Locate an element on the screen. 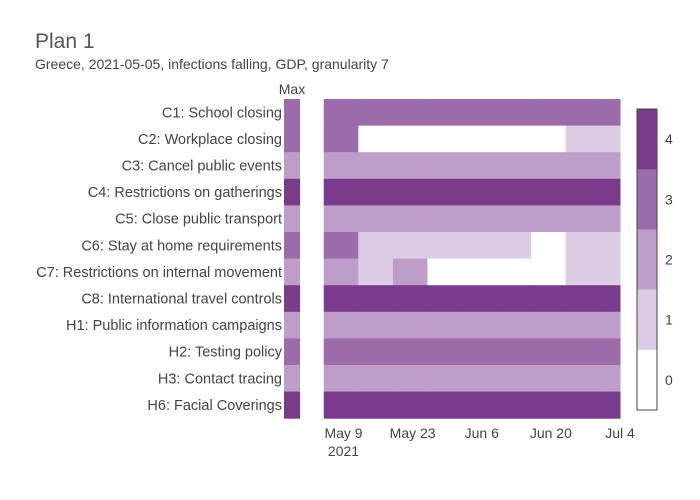 The height and width of the screenshot is (500, 700). max-column-label: Max is located at coordinates (292, 89).